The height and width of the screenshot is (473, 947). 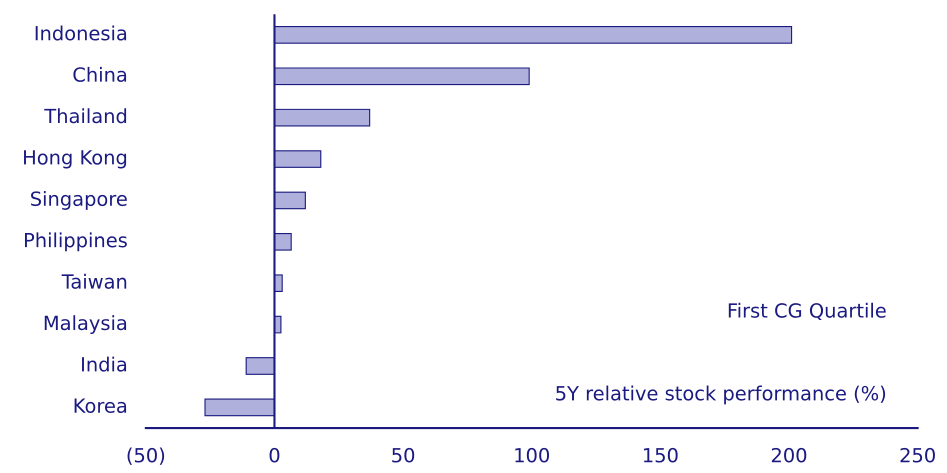 What do you see at coordinates (661, 455) in the screenshot?
I see `x-tick-label: 150` at bounding box center [661, 455].